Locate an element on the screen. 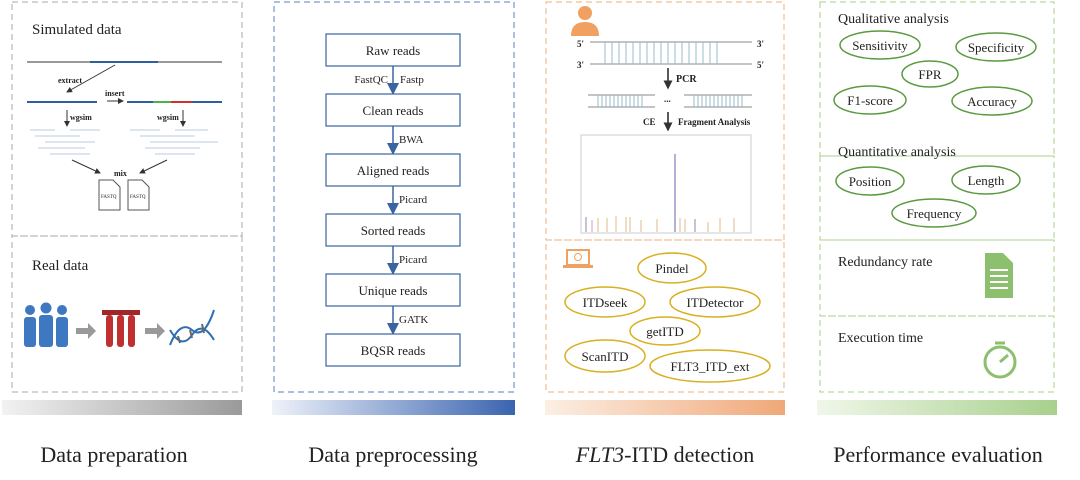  tool-name: FLT3_ITD_ext is located at coordinates (710, 366).